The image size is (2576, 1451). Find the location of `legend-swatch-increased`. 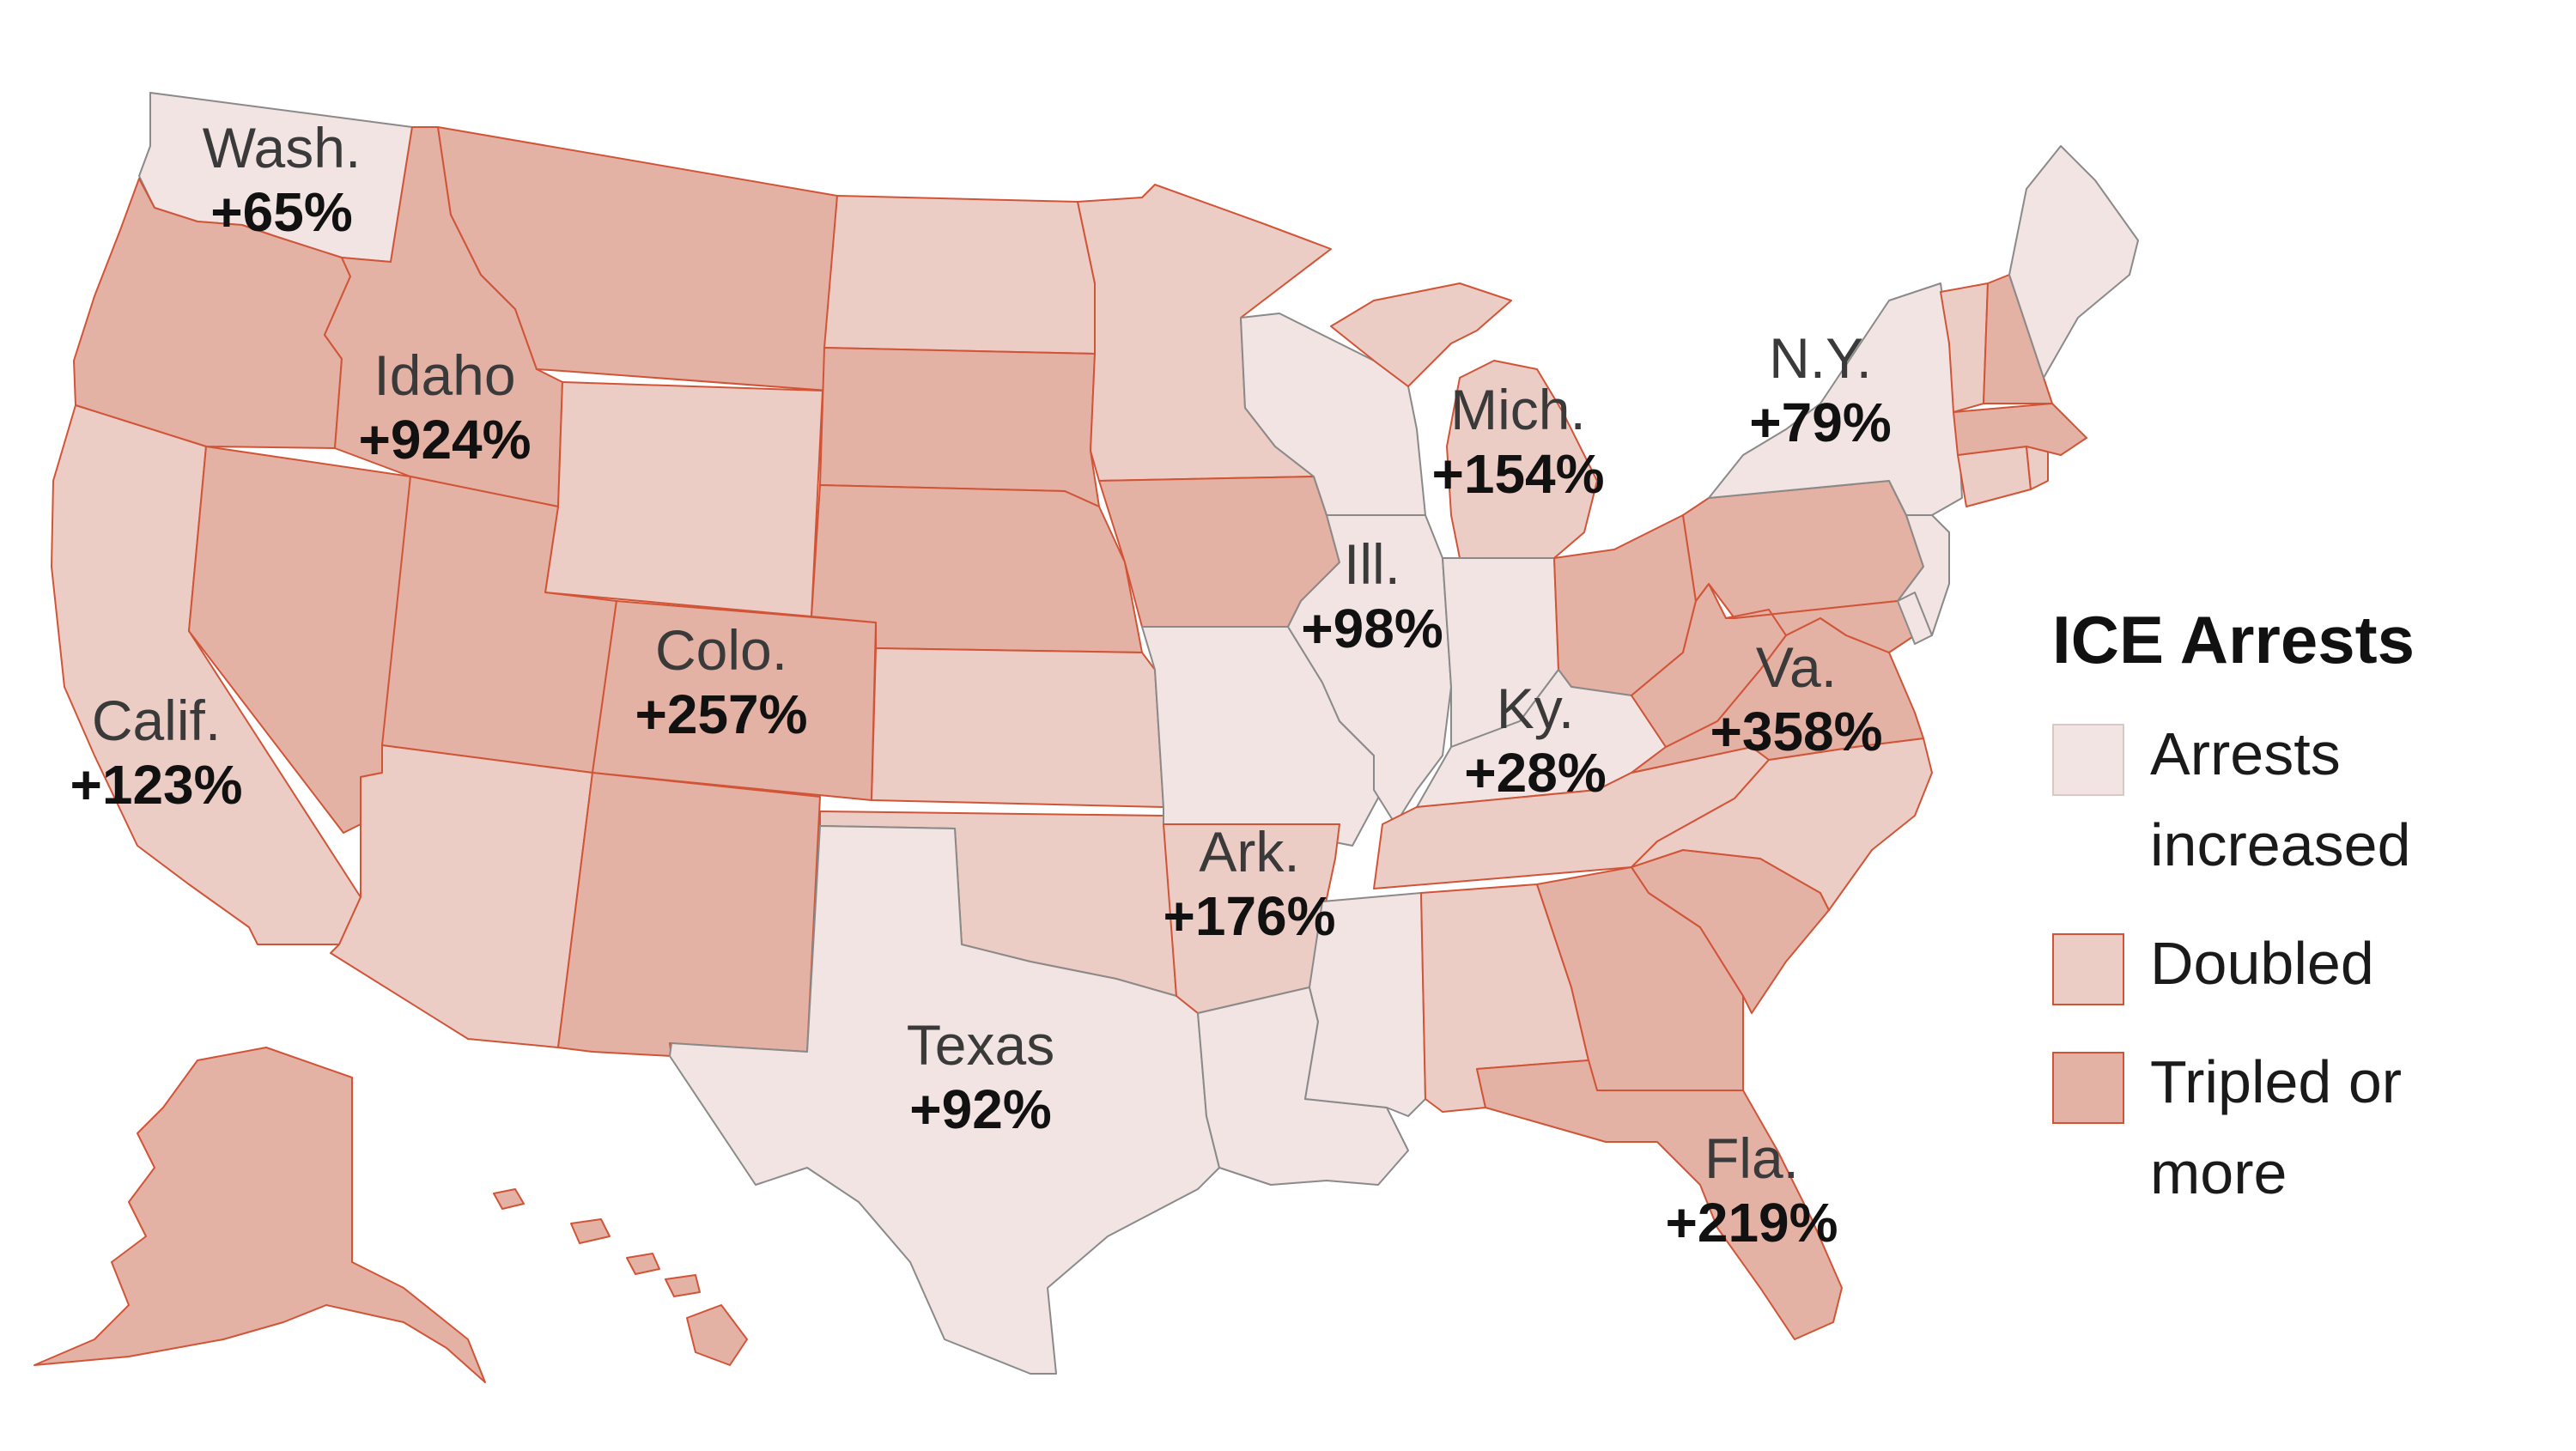

legend-swatch-increased is located at coordinates (2088, 760).